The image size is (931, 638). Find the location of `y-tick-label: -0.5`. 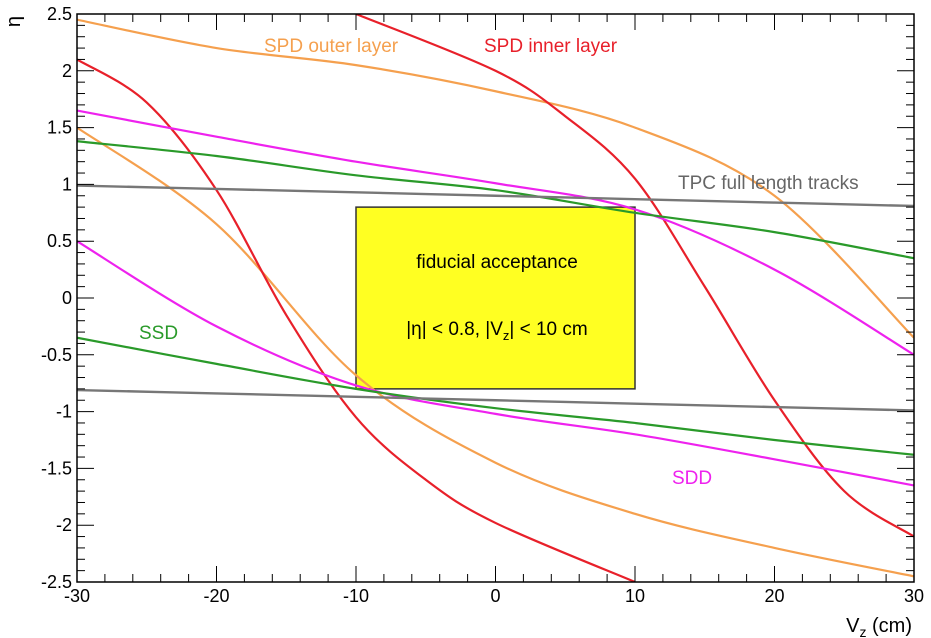

y-tick-label: -0.5 is located at coordinates (56, 355).